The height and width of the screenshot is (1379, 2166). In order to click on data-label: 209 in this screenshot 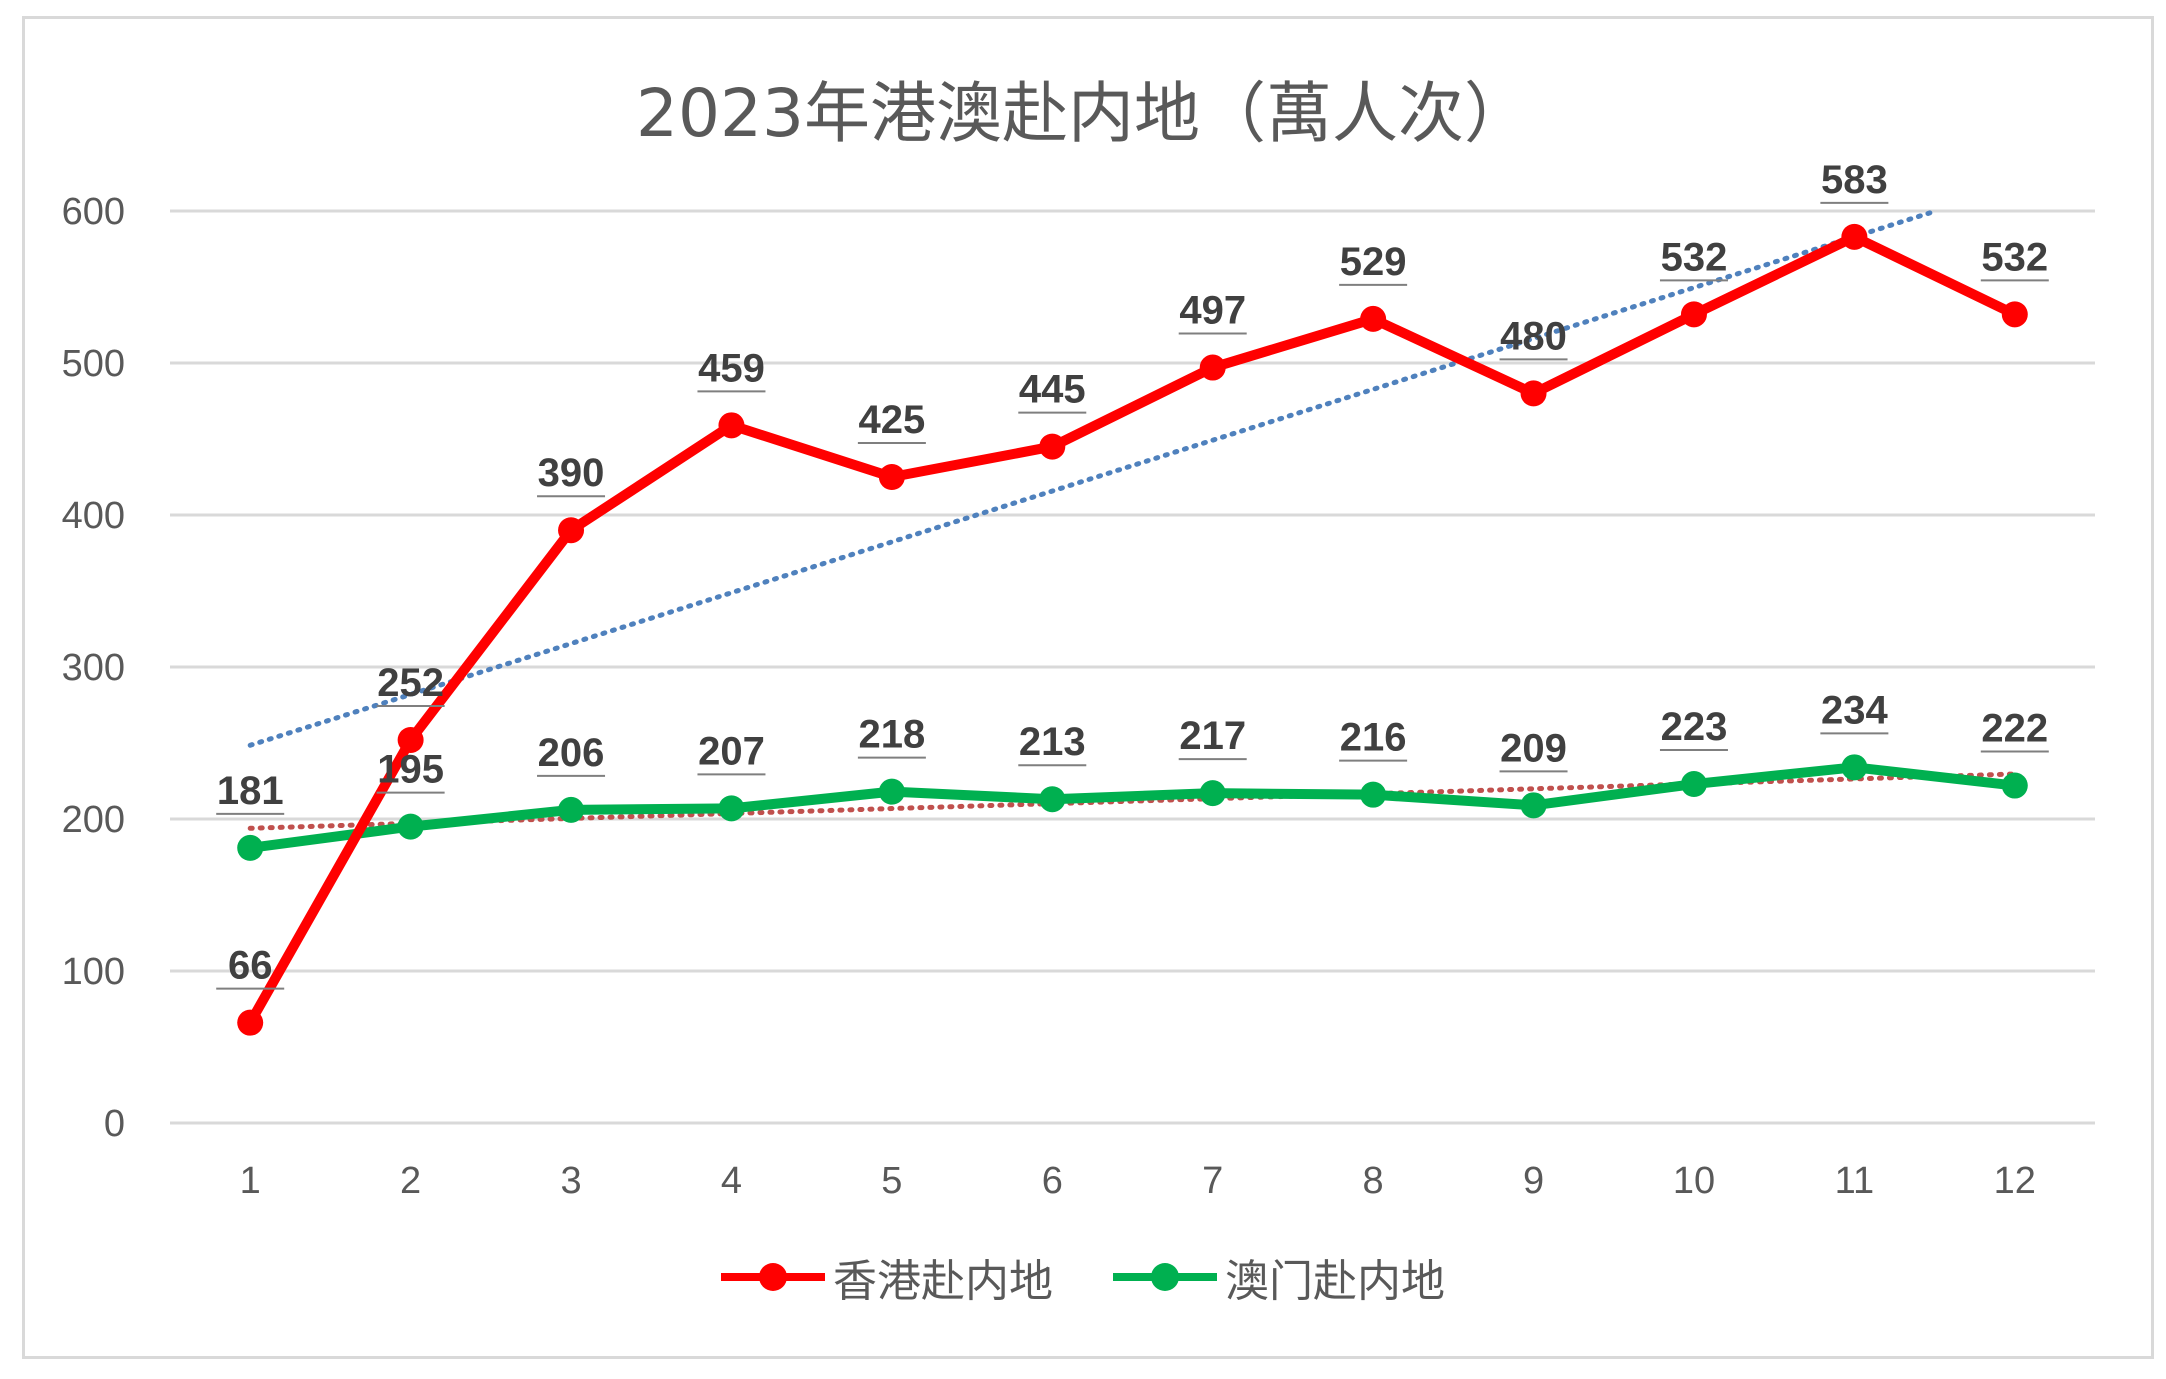, I will do `click(1533, 748)`.